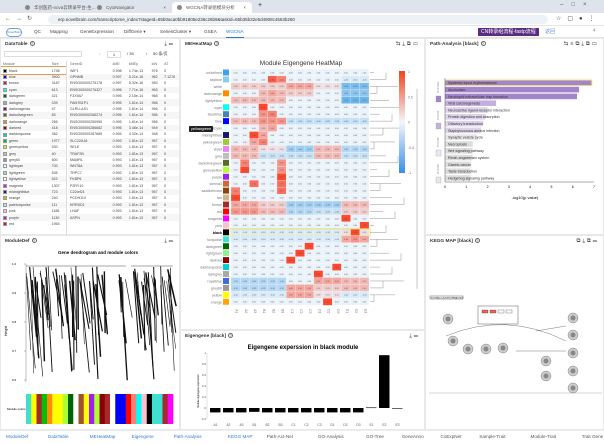 Image resolution: width=604 pixels, height=444 pixels. What do you see at coordinates (123, 198) in the screenshot?
I see `table-row: PCDH11X 0.993 1.81e-13 957 0` at bounding box center [123, 198].